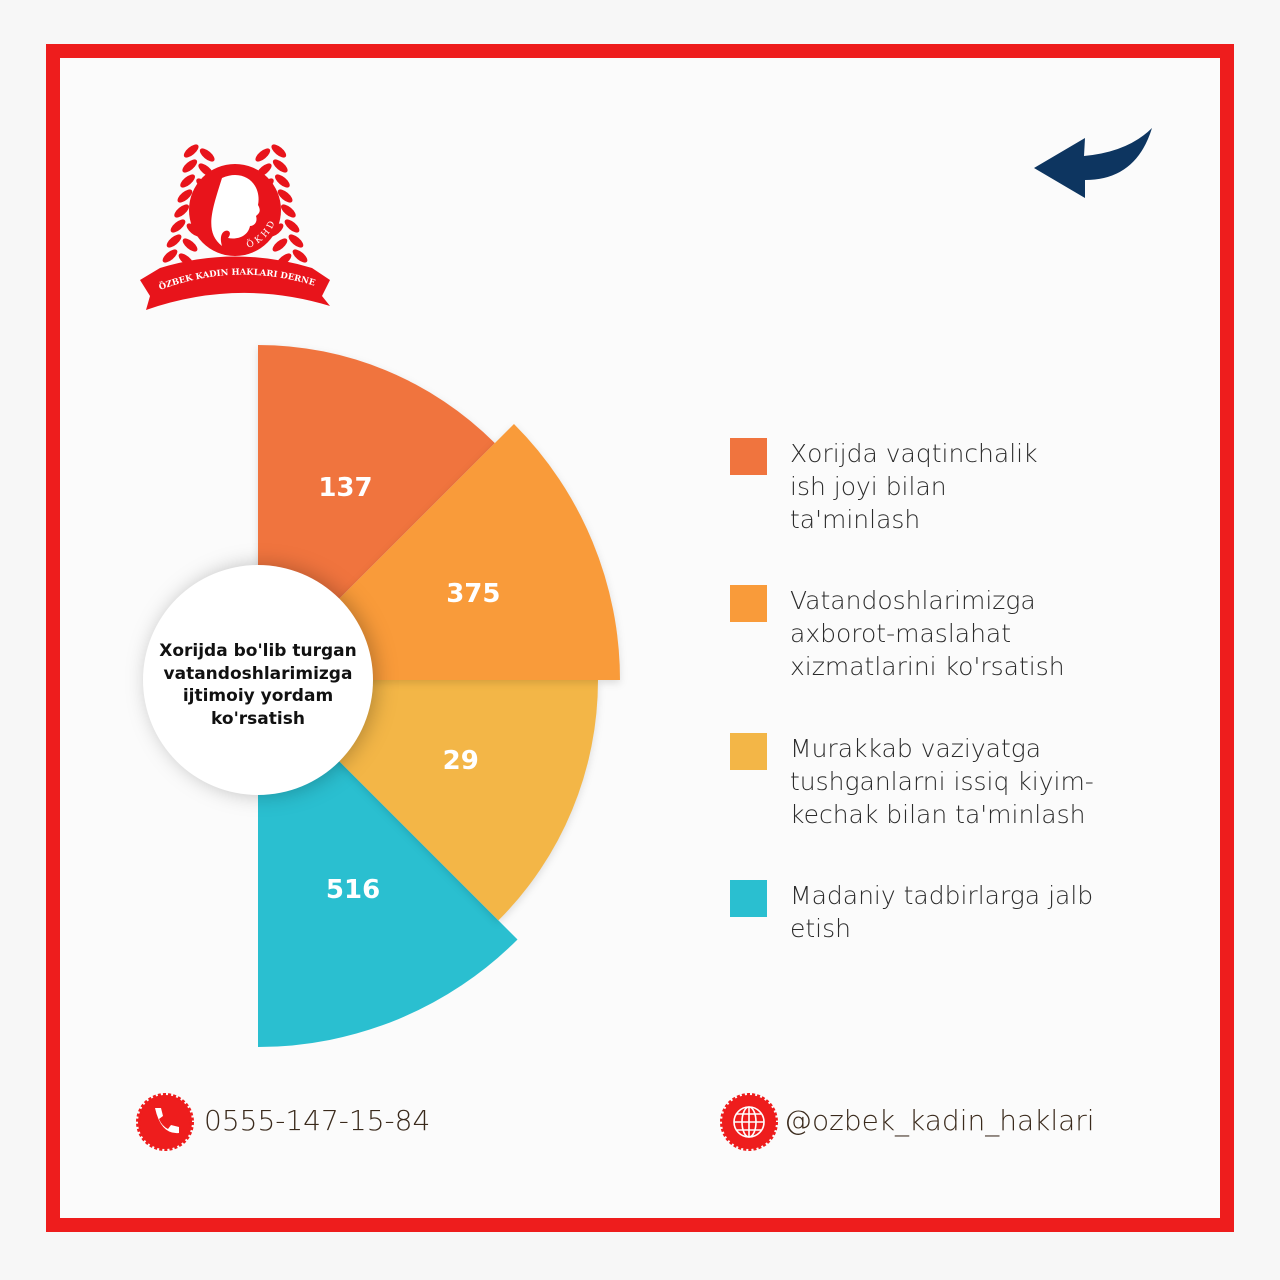 The height and width of the screenshot is (1280, 1280). I want to click on globe-icon, so click(749, 1122).